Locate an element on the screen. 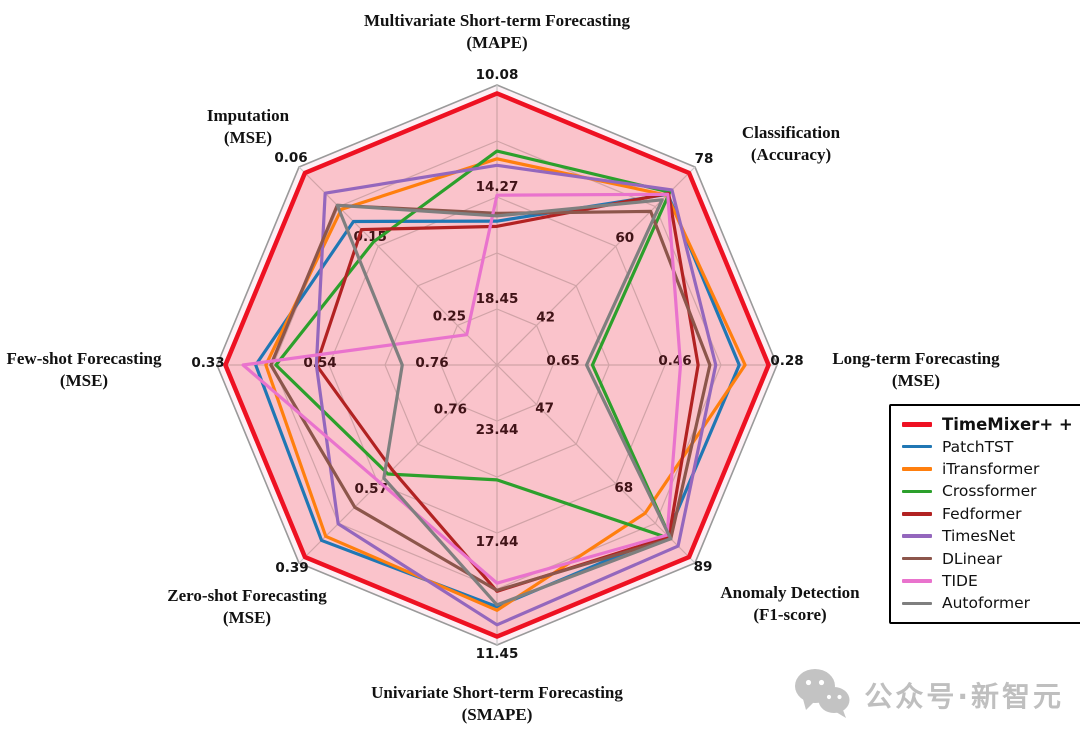  legend-item: TIDE is located at coordinates (986, 581).